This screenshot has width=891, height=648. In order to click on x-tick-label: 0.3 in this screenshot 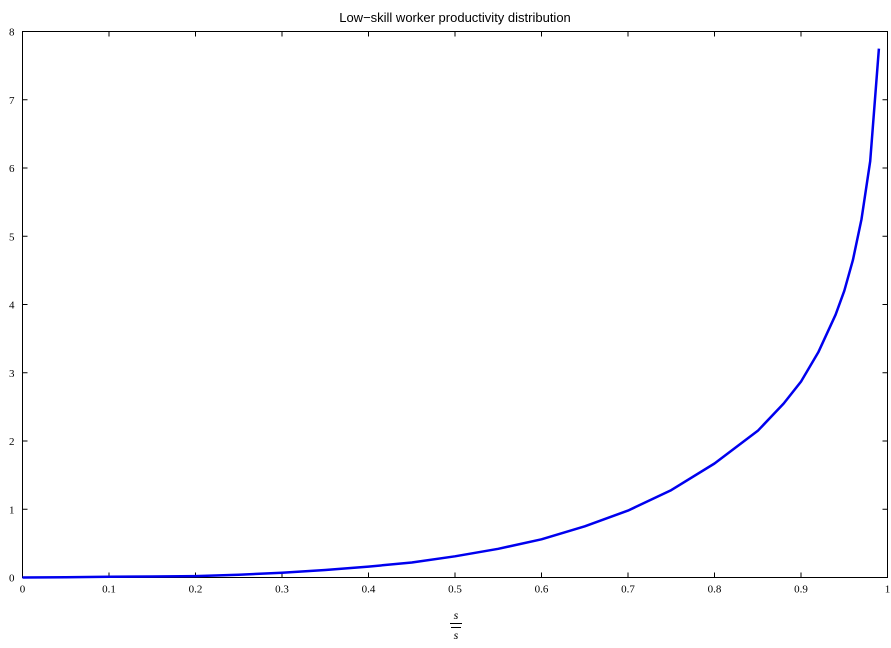, I will do `click(282, 590)`.